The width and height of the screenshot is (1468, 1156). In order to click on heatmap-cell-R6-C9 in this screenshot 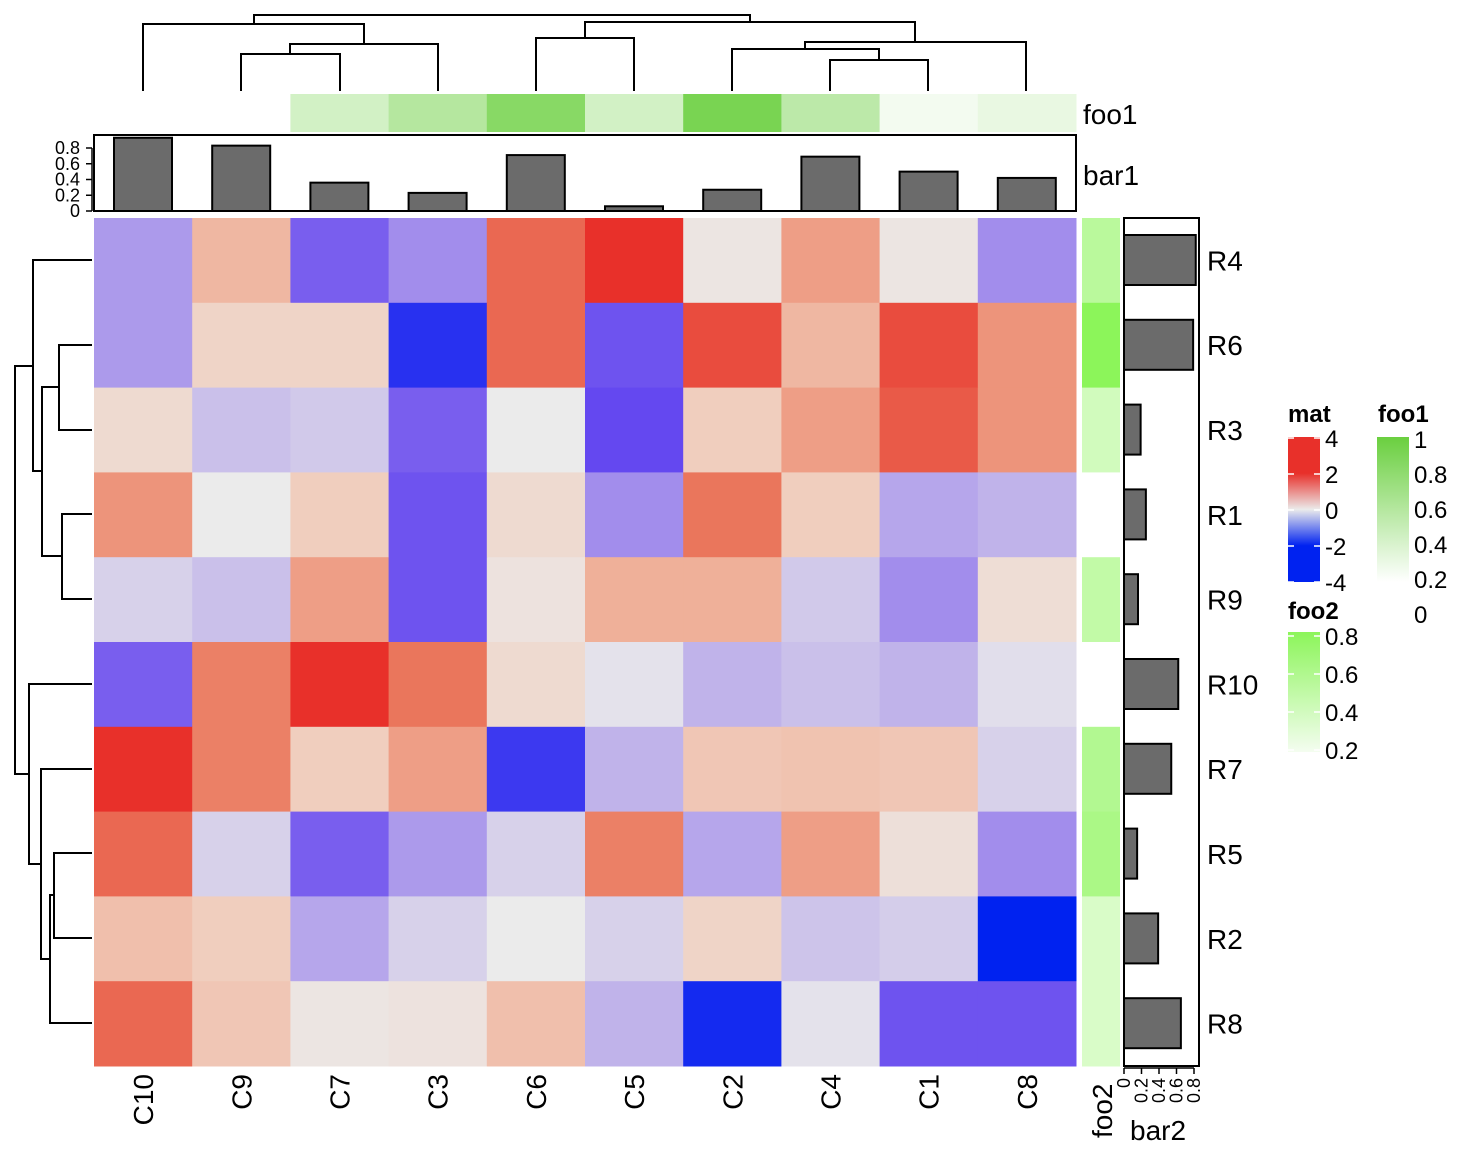, I will do `click(241, 345)`.